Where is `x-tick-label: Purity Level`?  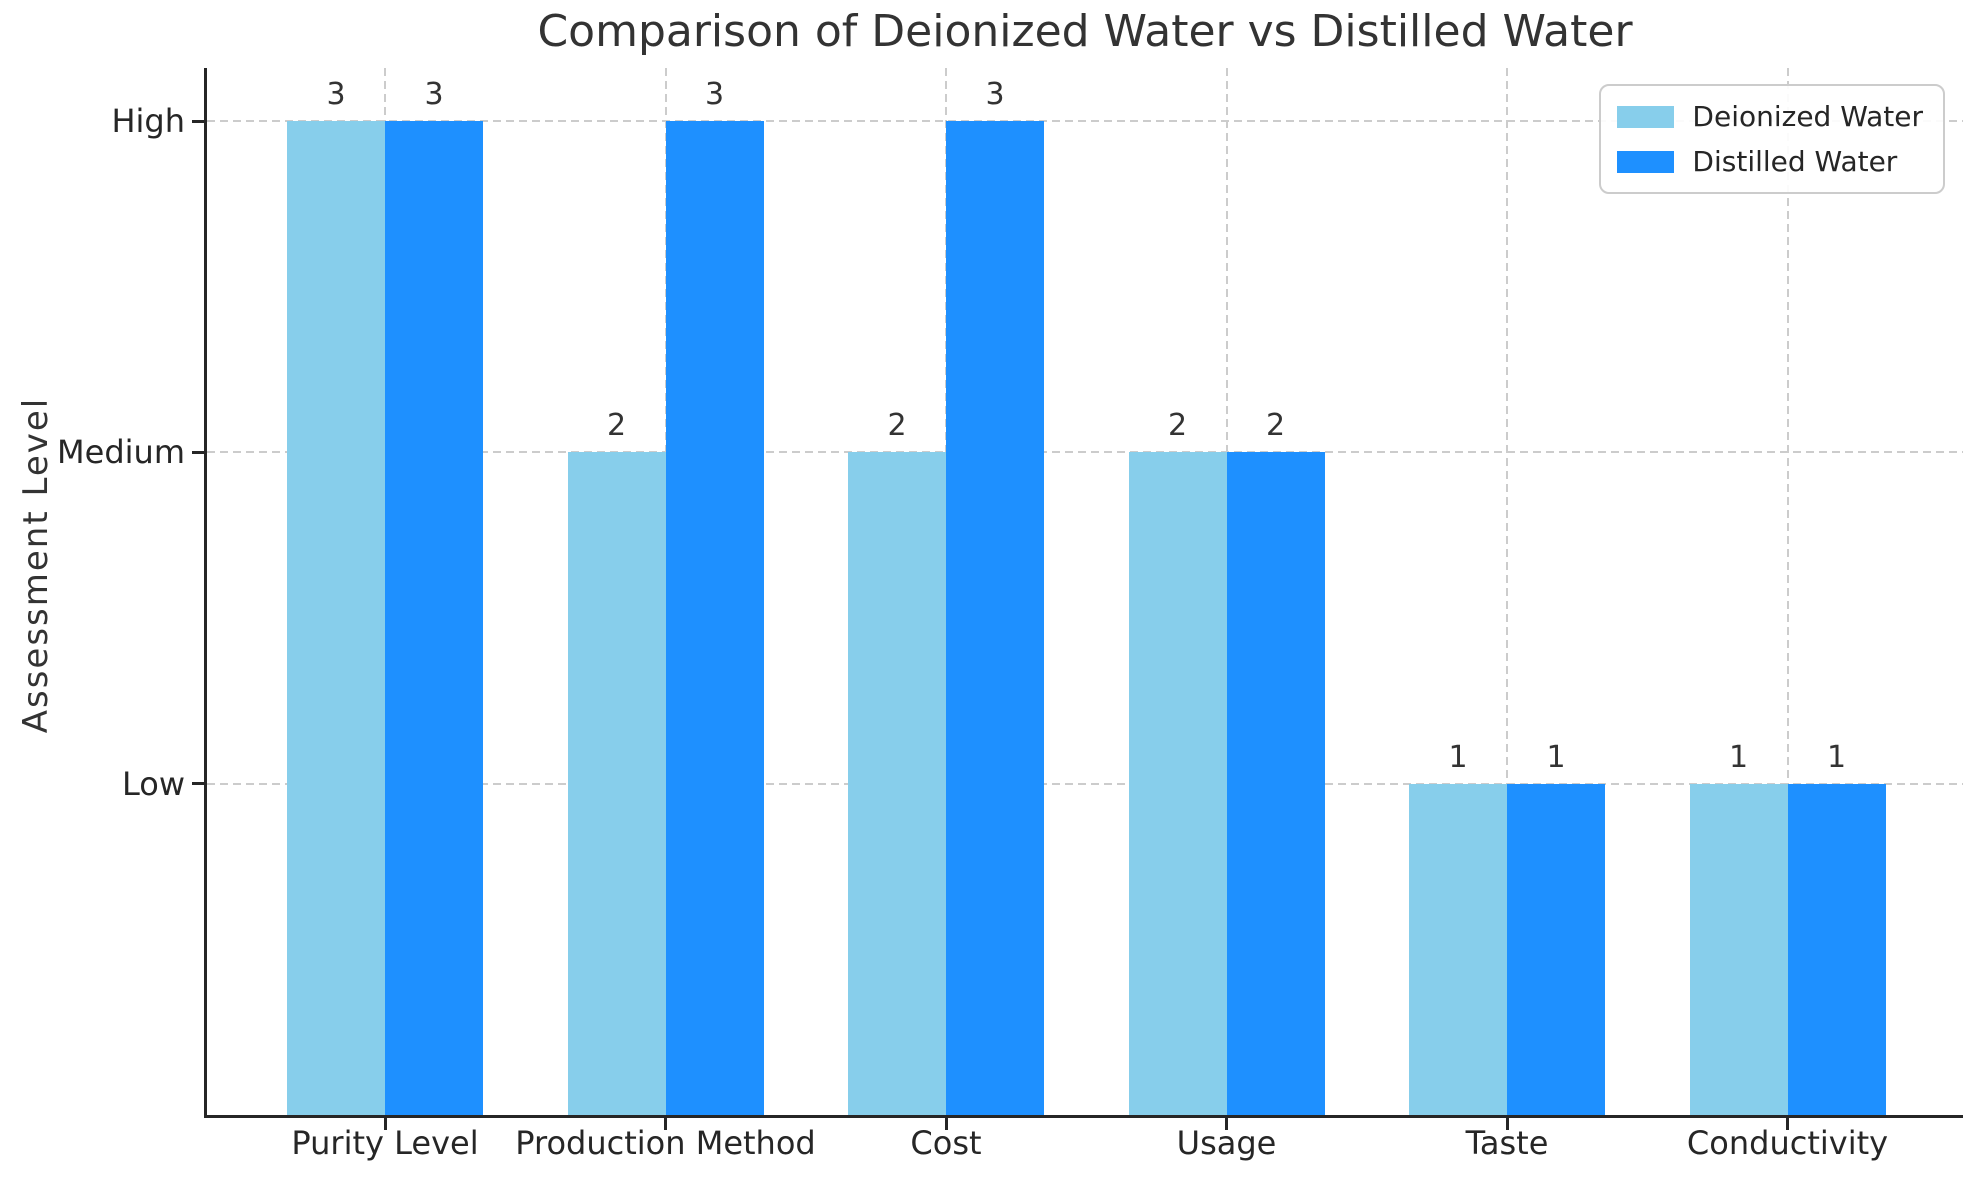 x-tick-label: Purity Level is located at coordinates (385, 1143).